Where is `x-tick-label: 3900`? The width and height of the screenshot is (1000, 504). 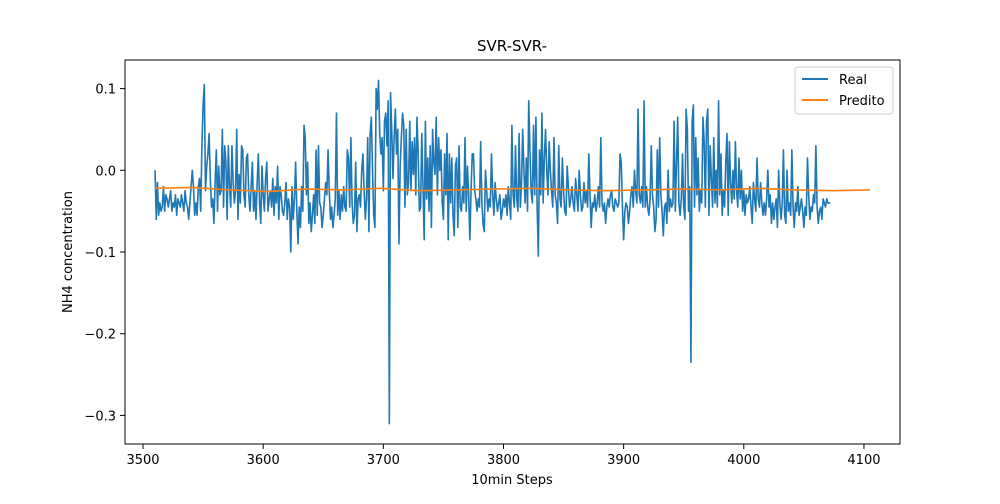 x-tick-label: 3900 is located at coordinates (623, 460).